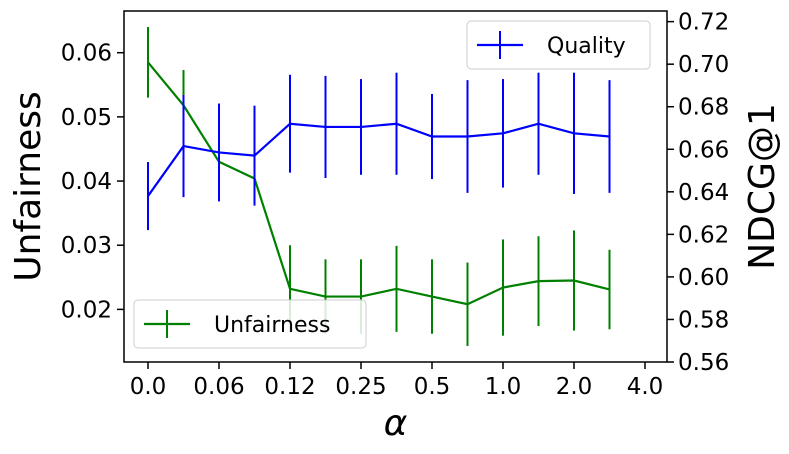  Describe the element at coordinates (432, 387) in the screenshot. I see `x-tick-label: 0.5` at that location.